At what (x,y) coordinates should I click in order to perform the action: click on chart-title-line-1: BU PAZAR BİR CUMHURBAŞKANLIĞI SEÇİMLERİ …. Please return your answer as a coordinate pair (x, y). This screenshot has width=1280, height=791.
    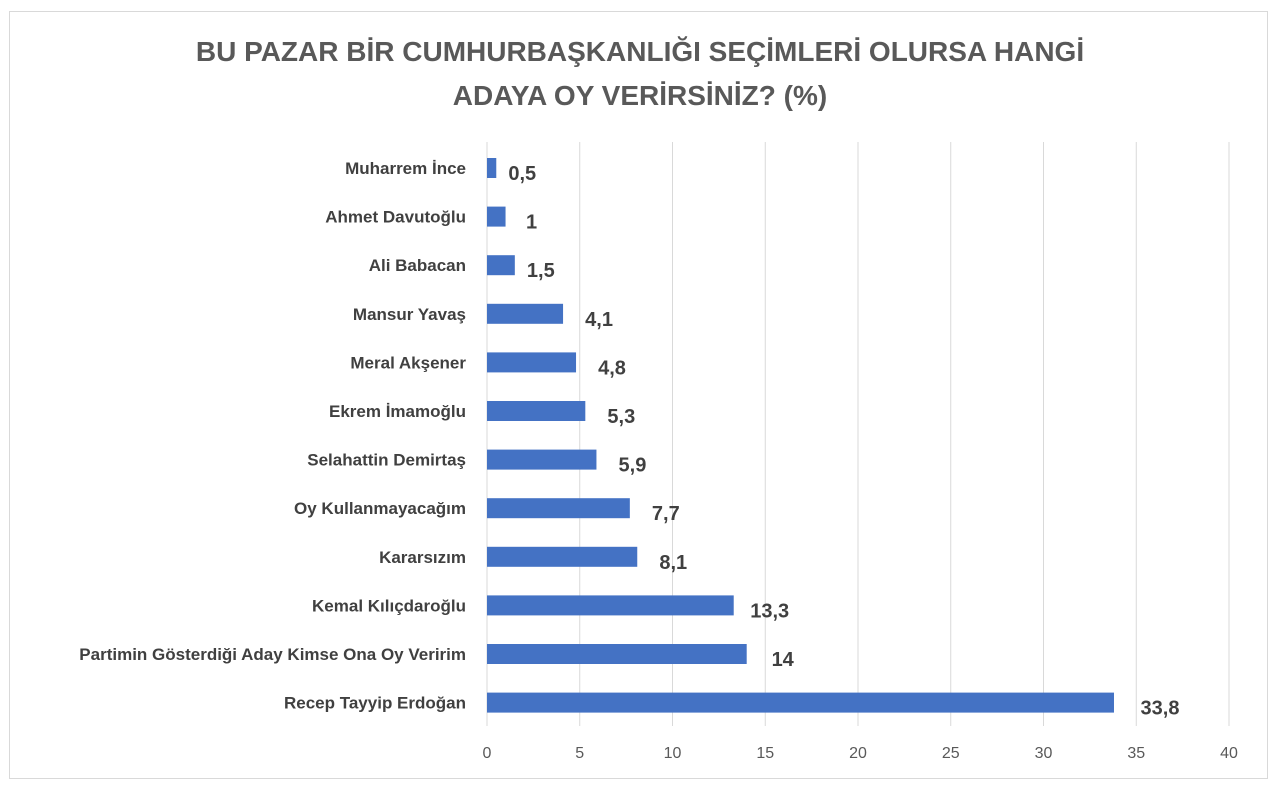
    Looking at the image, I should click on (640, 51).